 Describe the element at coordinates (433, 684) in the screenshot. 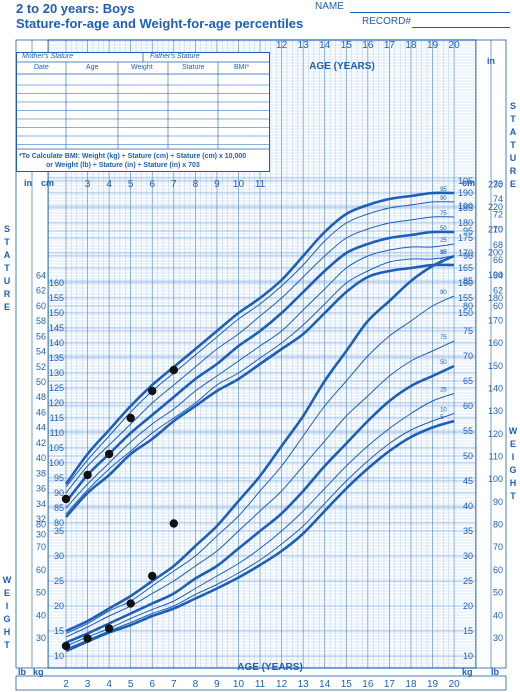

I see `age-tick-bottom: 19` at that location.